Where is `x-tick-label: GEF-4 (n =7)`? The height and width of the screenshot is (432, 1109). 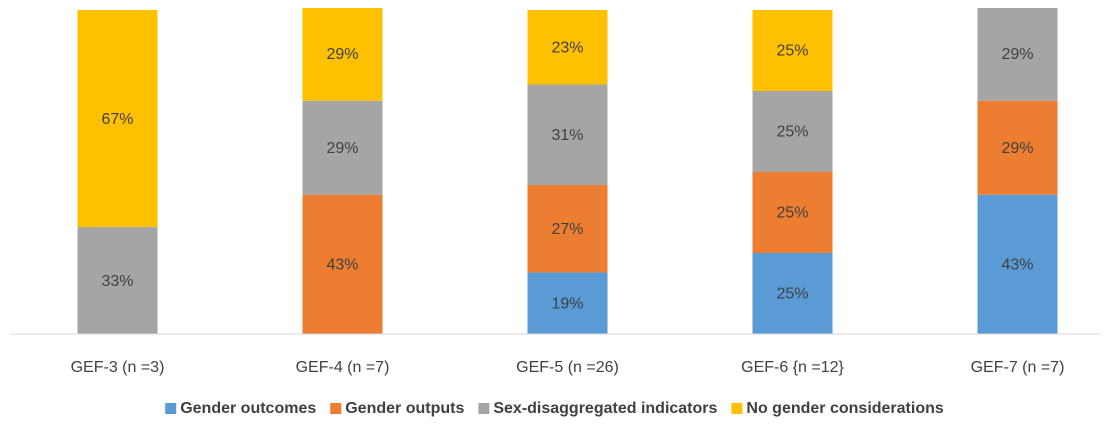
x-tick-label: GEF-4 (n =7) is located at coordinates (343, 367).